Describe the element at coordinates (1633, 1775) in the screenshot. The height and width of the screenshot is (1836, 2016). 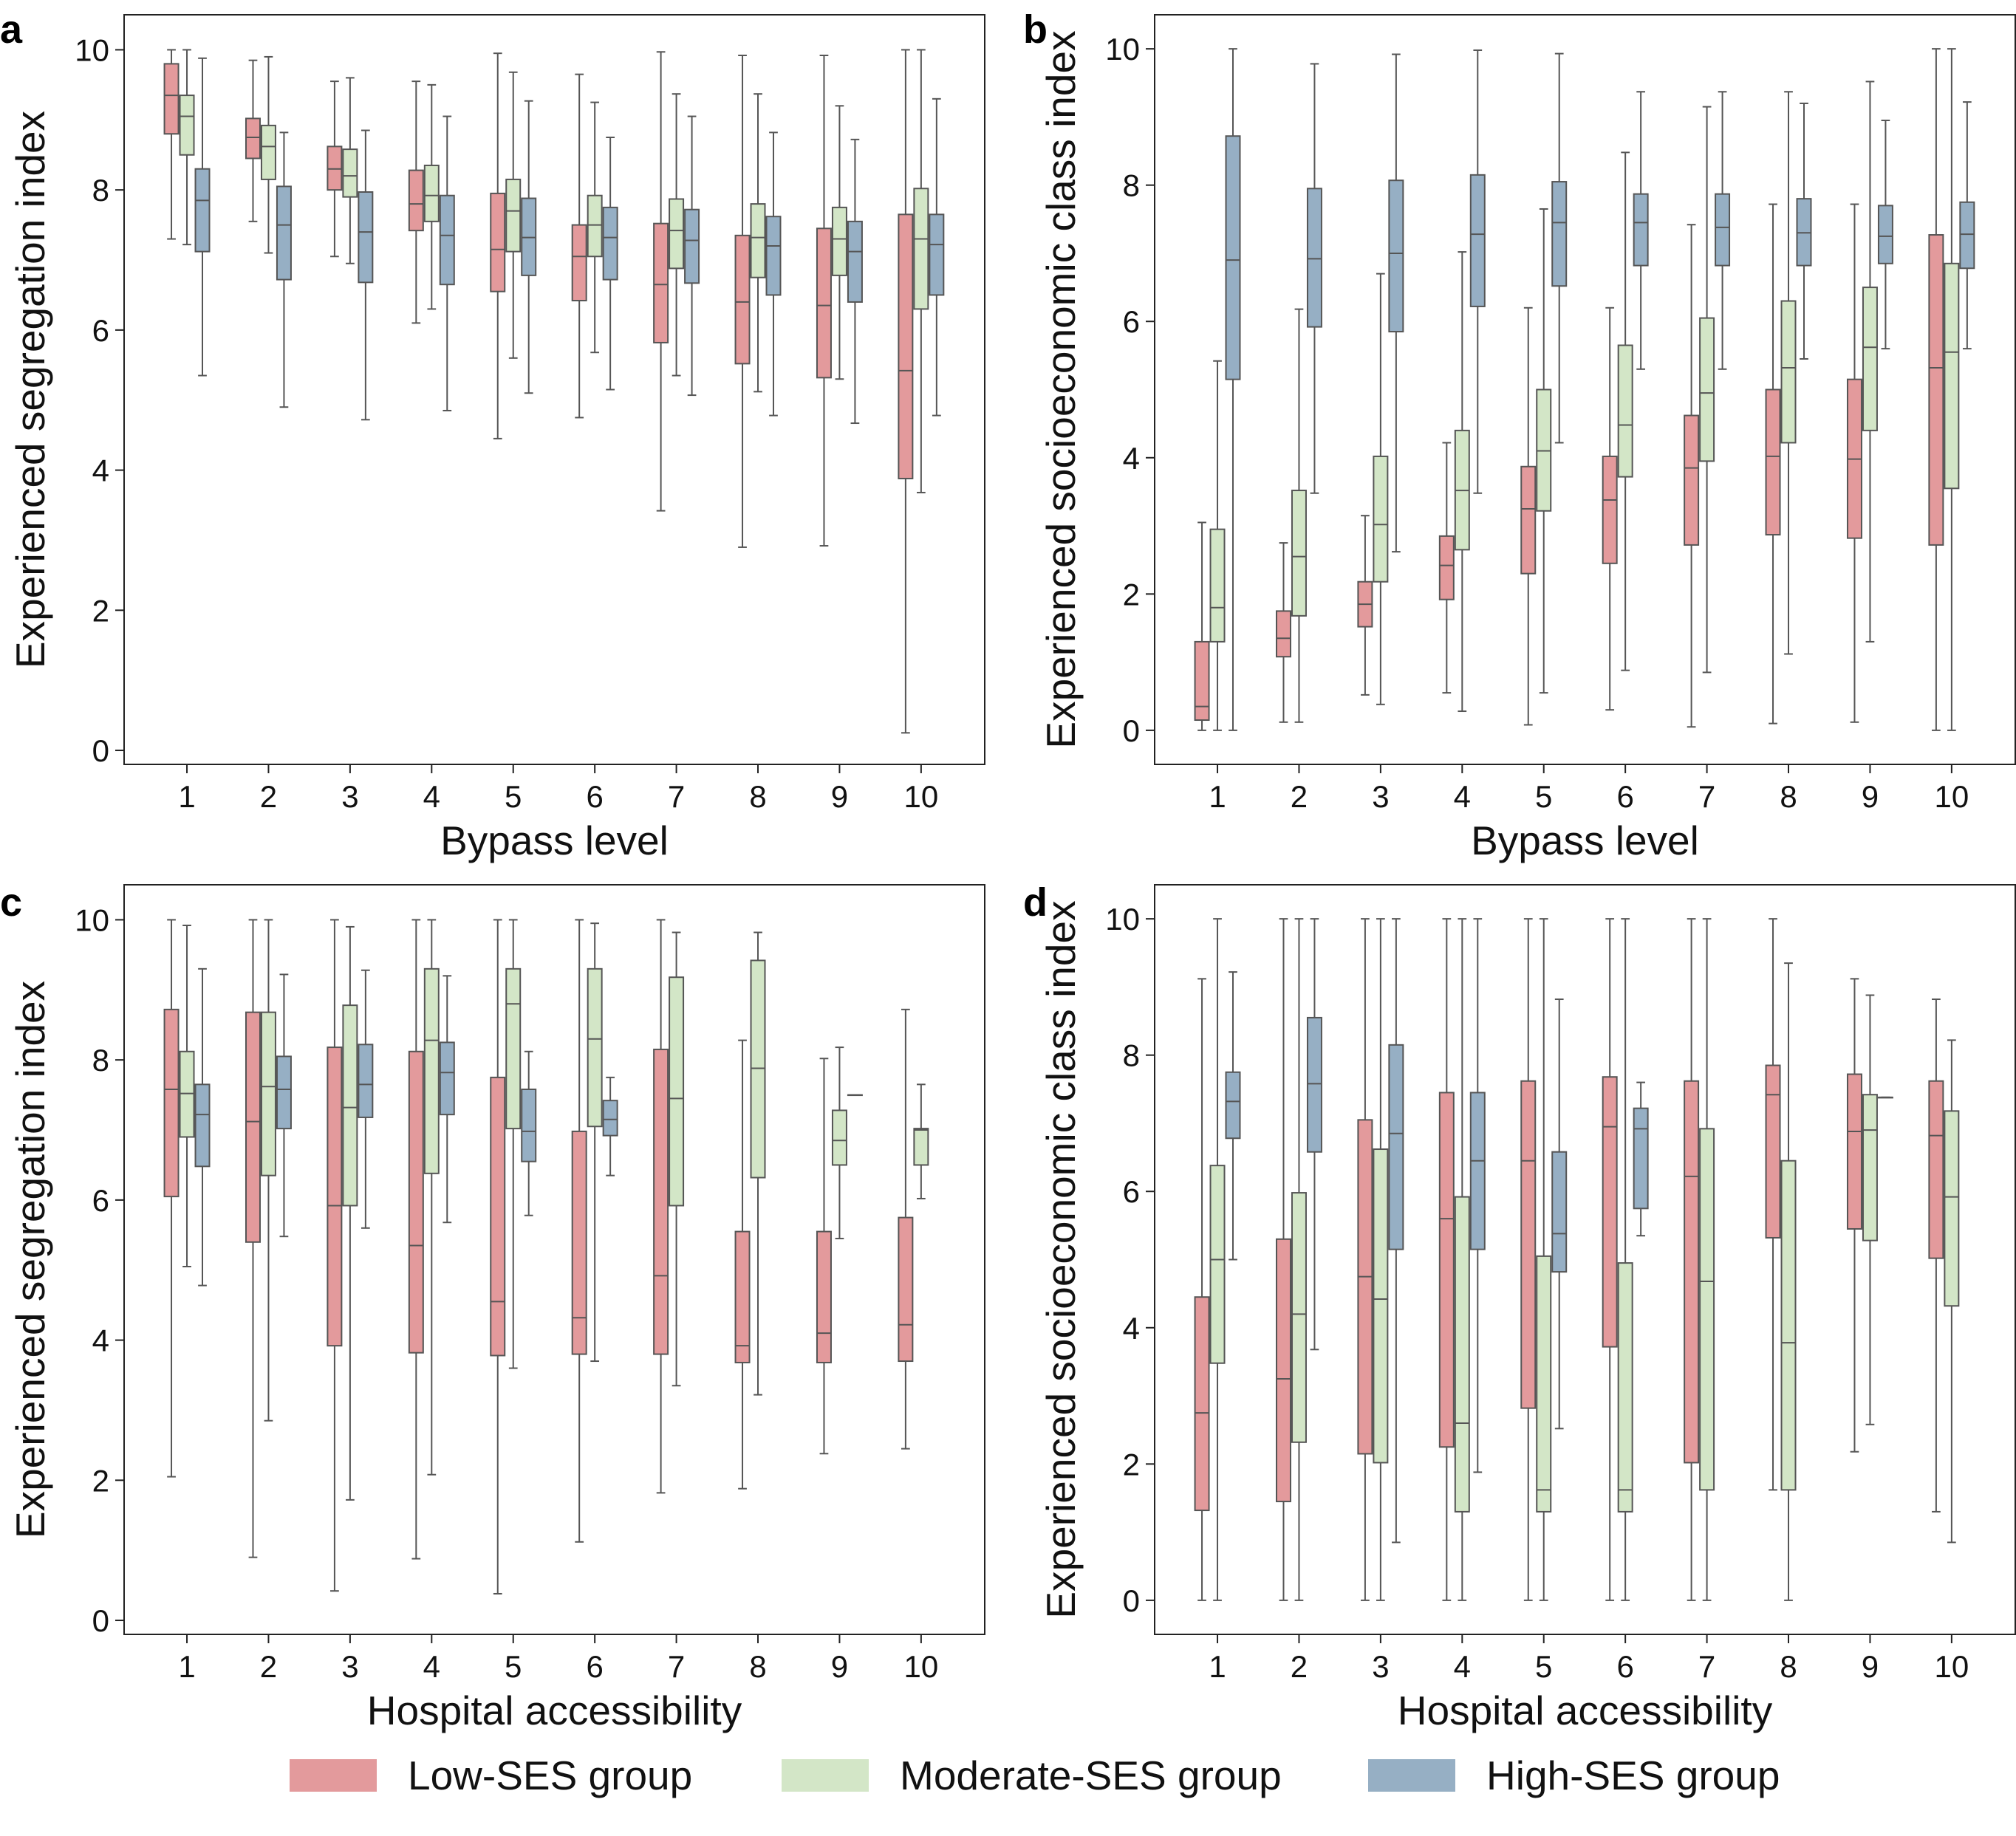
I see `legend-label-high: High-SES group` at that location.